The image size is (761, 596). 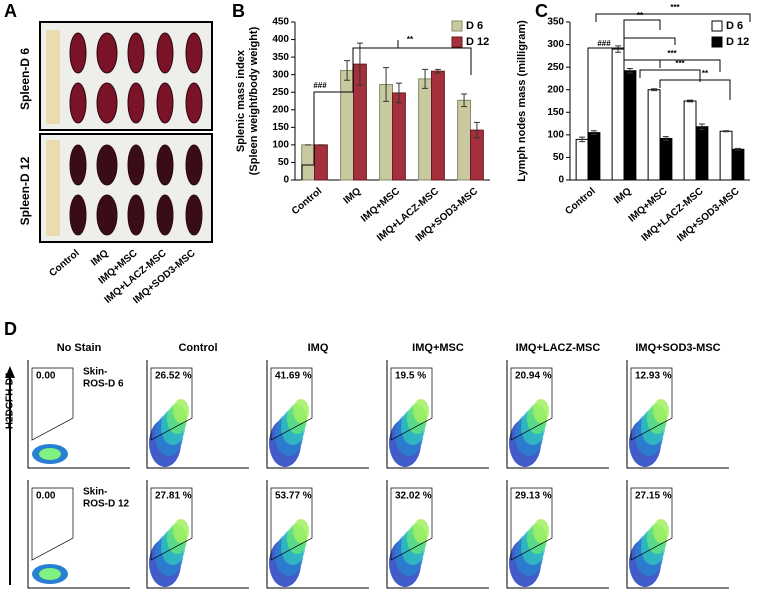 I want to click on y-tick-label: 0, so click(x=286, y=180).